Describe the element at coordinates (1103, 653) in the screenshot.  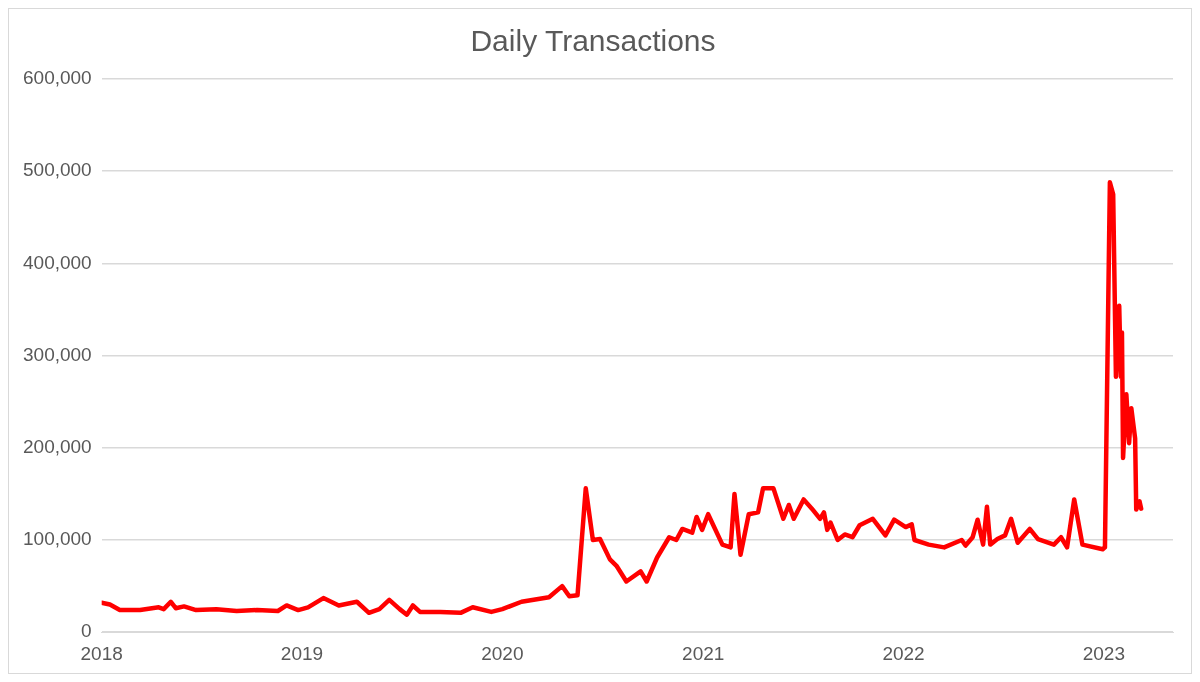
I see `x-tick-label: 2023` at that location.